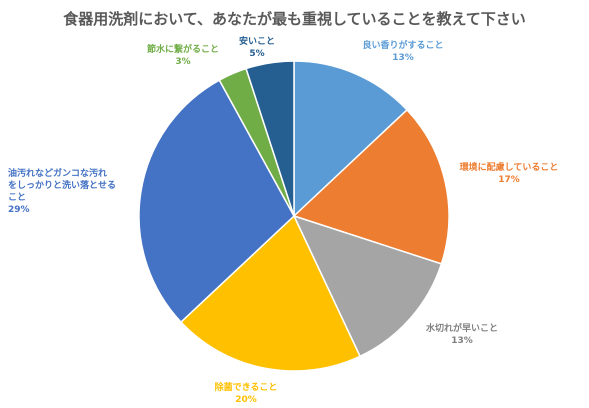 The image size is (589, 408). I want to click on chart-title: 食器用洗剤において、あなたが最も重視していることを教えて下さい, so click(294, 19).